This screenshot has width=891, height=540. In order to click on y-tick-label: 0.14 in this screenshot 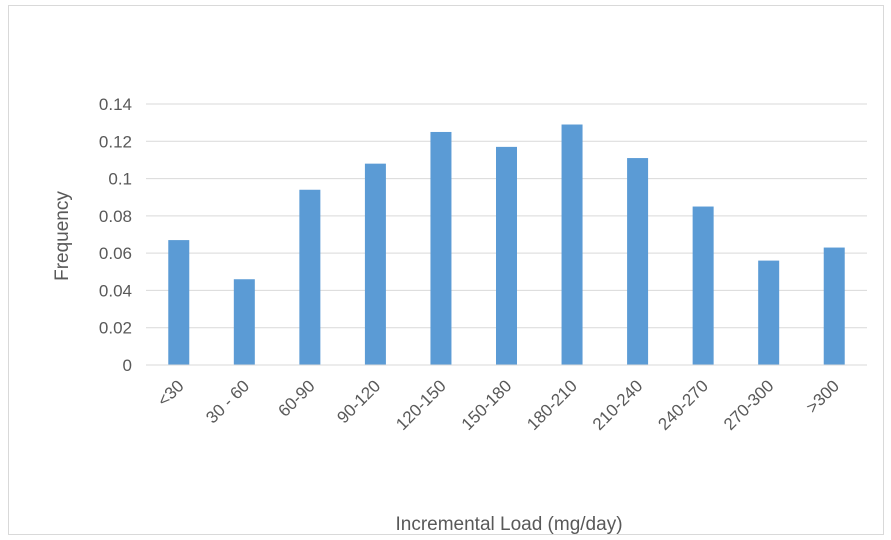, I will do `click(115, 104)`.